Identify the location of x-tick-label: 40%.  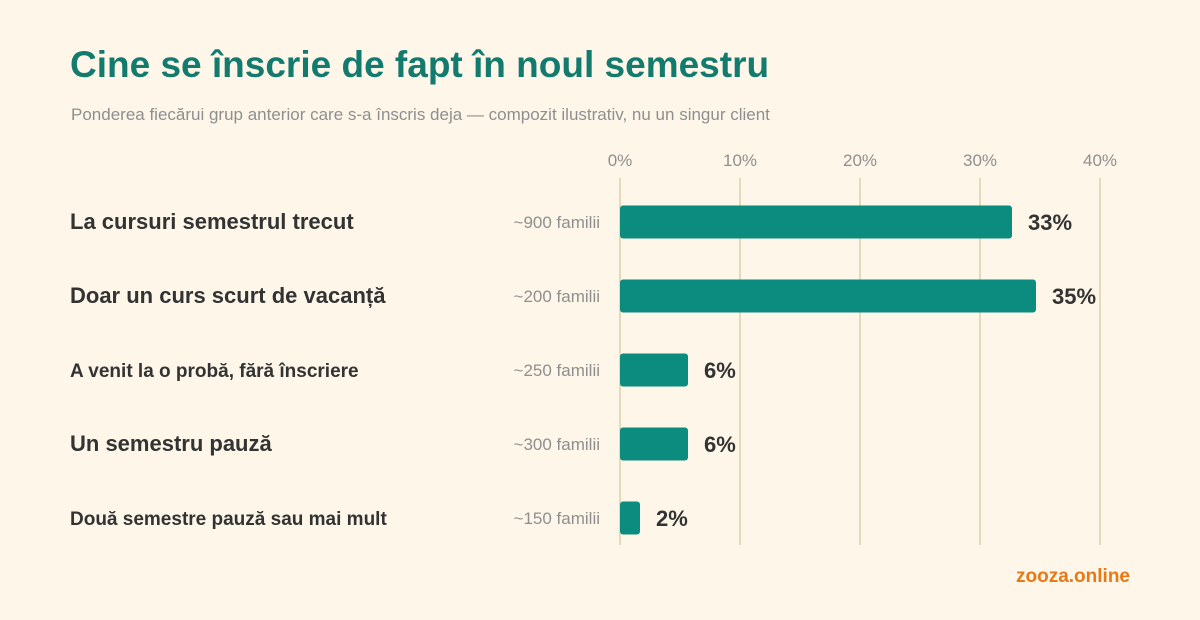
(1100, 160).